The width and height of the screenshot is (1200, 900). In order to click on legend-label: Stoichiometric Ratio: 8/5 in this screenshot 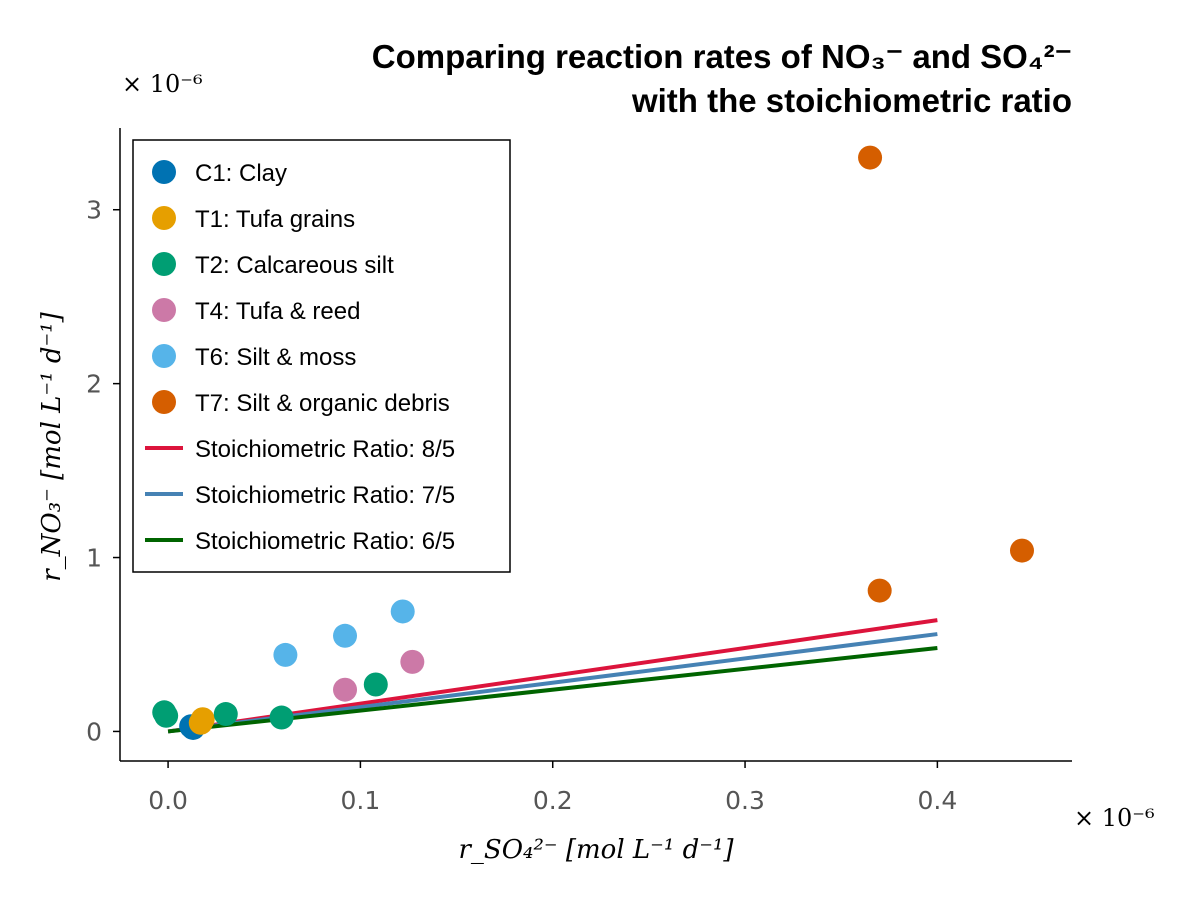, I will do `click(325, 449)`.